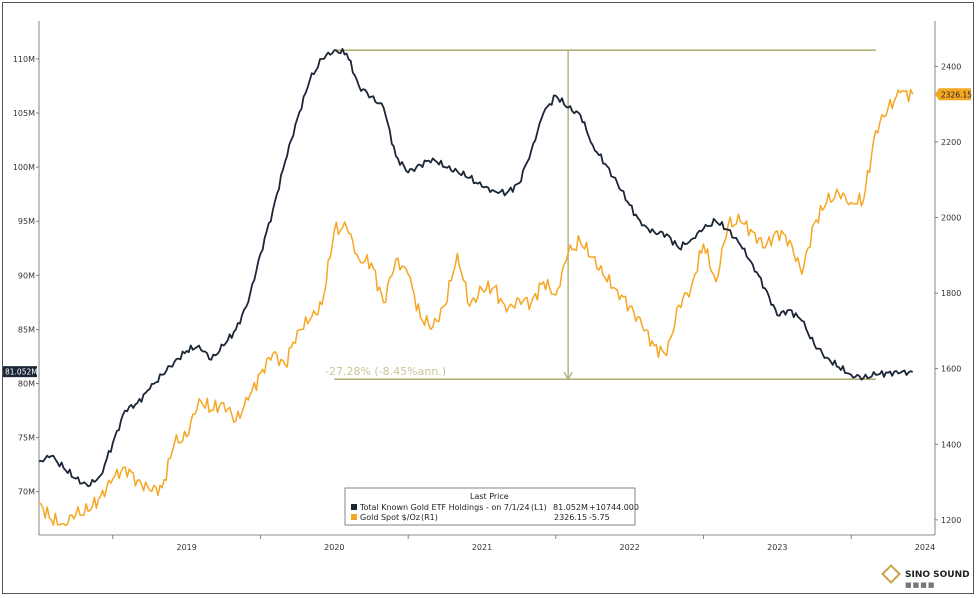  I want to click on logo-diamond-icon, so click(891, 574).